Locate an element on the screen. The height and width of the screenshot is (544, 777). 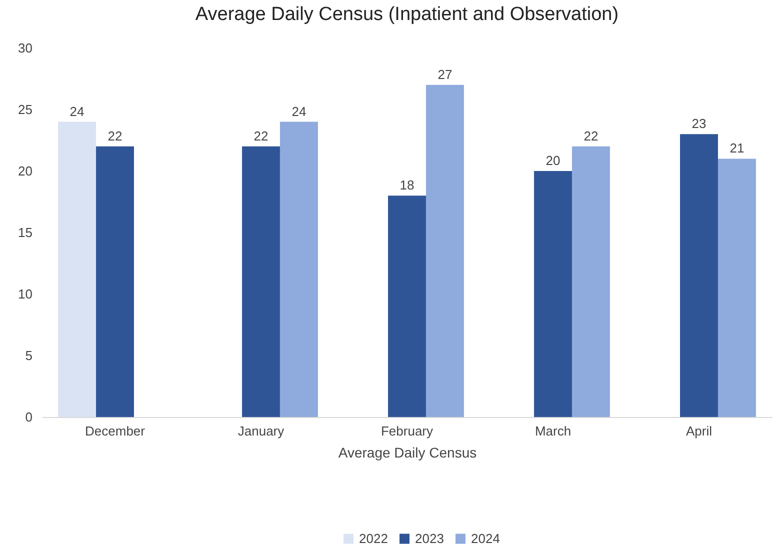
y-tick-label: 30 is located at coordinates (25, 48).